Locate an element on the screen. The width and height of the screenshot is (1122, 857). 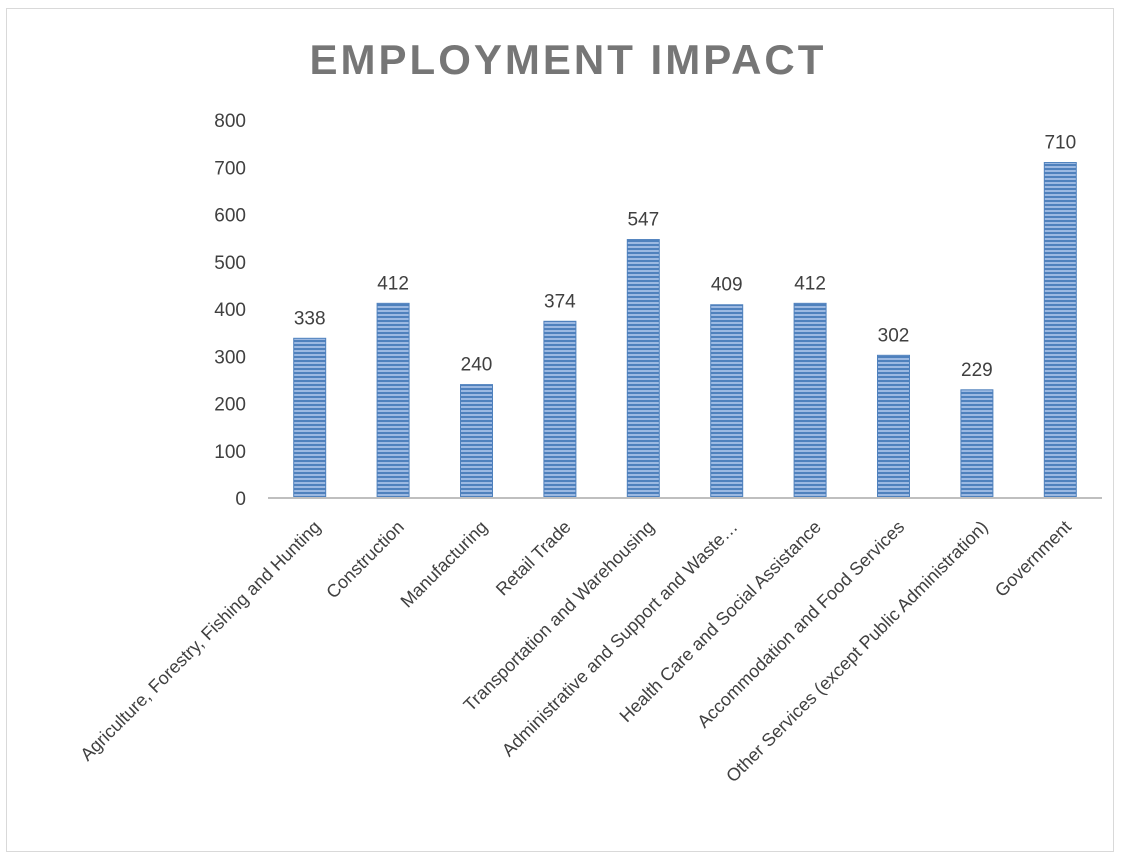
y-tick-label: 600 is located at coordinates (230, 216).